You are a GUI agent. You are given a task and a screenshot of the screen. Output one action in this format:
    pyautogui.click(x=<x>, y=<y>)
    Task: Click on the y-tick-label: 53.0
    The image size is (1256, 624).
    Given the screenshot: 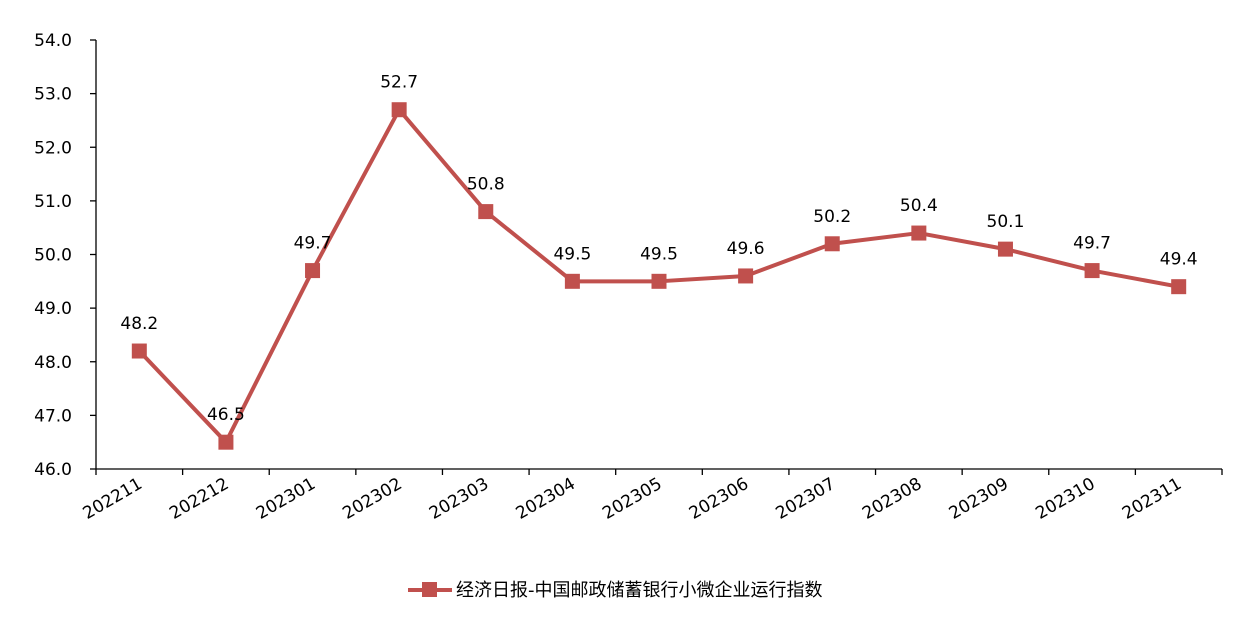 What is the action you would take?
    pyautogui.click(x=53, y=95)
    